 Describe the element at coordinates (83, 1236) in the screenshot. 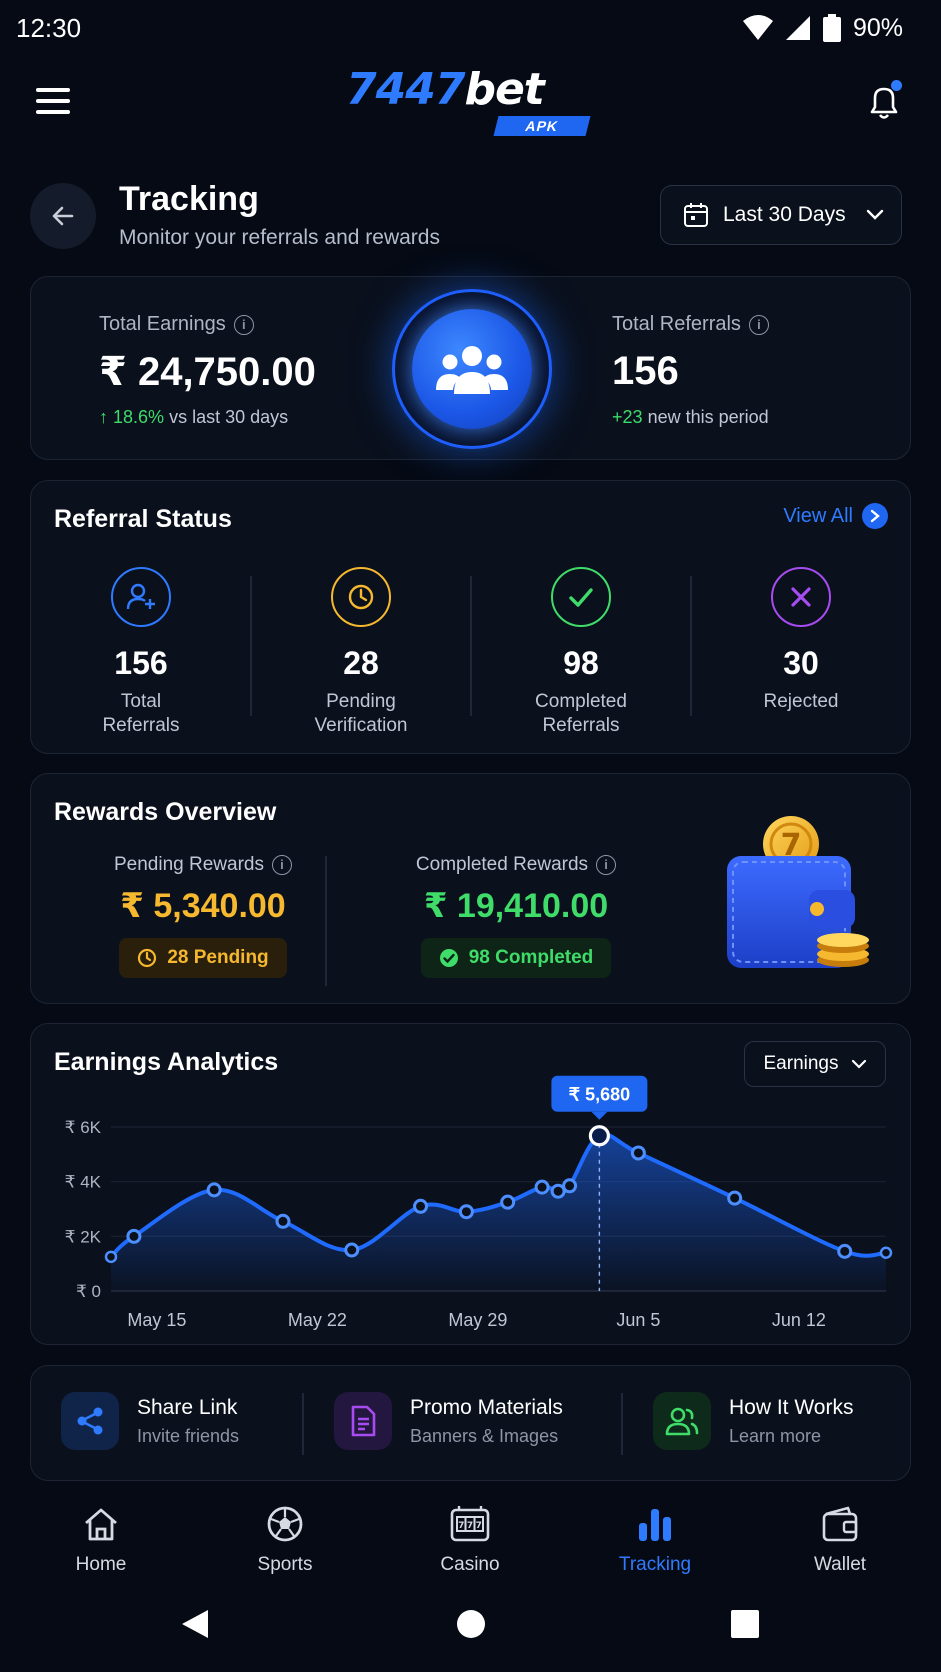

I see `y-tick-label: ₹ 2K` at that location.